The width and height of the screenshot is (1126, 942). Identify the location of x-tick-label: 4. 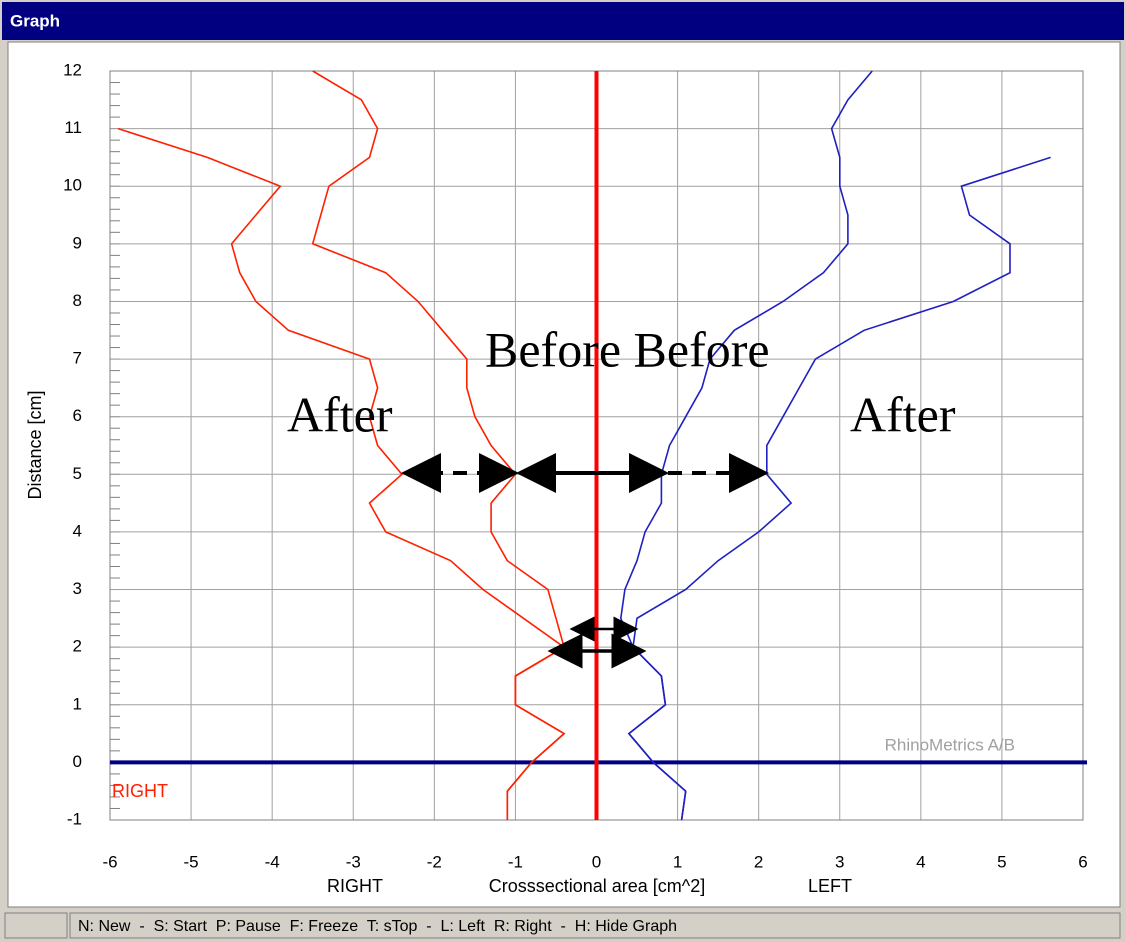
(920, 861).